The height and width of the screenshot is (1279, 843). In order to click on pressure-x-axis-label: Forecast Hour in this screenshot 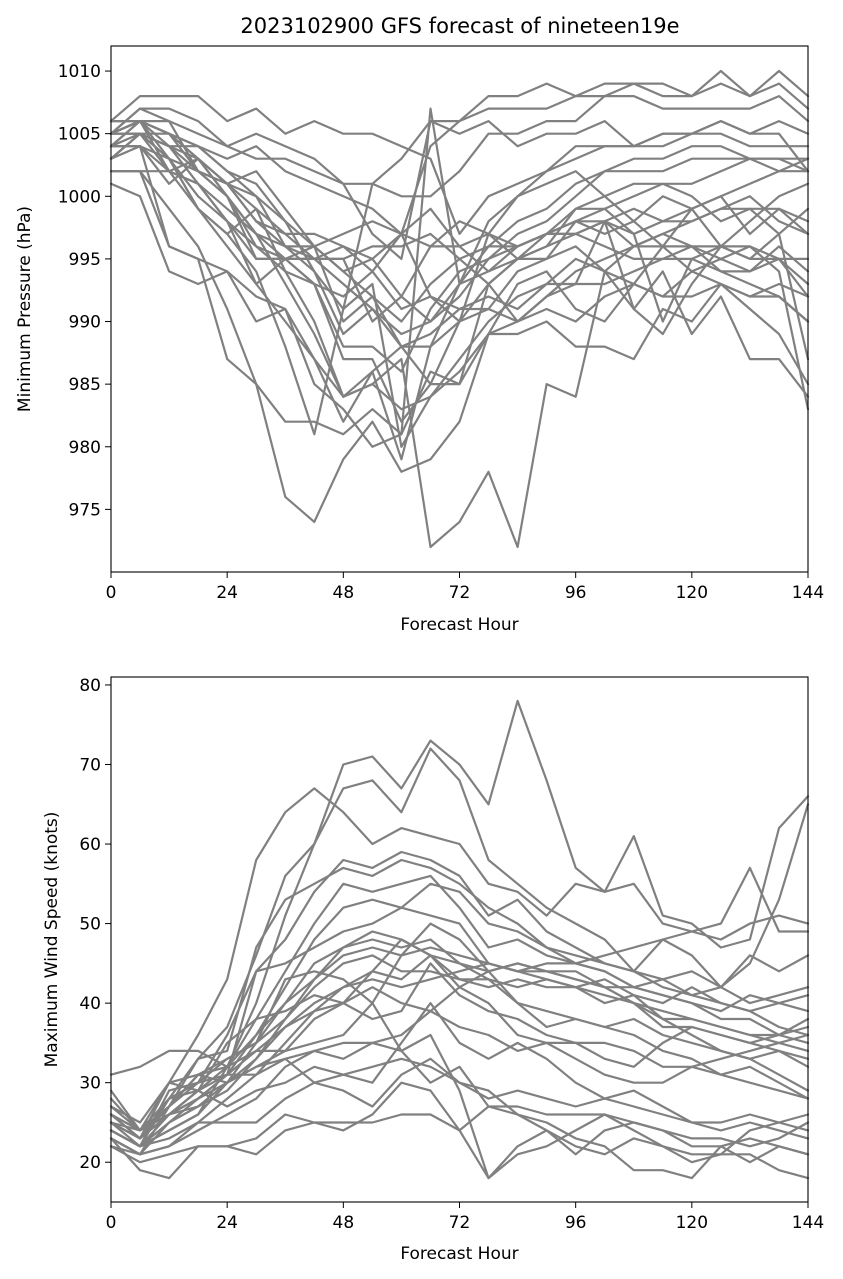, I will do `click(459, 625)`.